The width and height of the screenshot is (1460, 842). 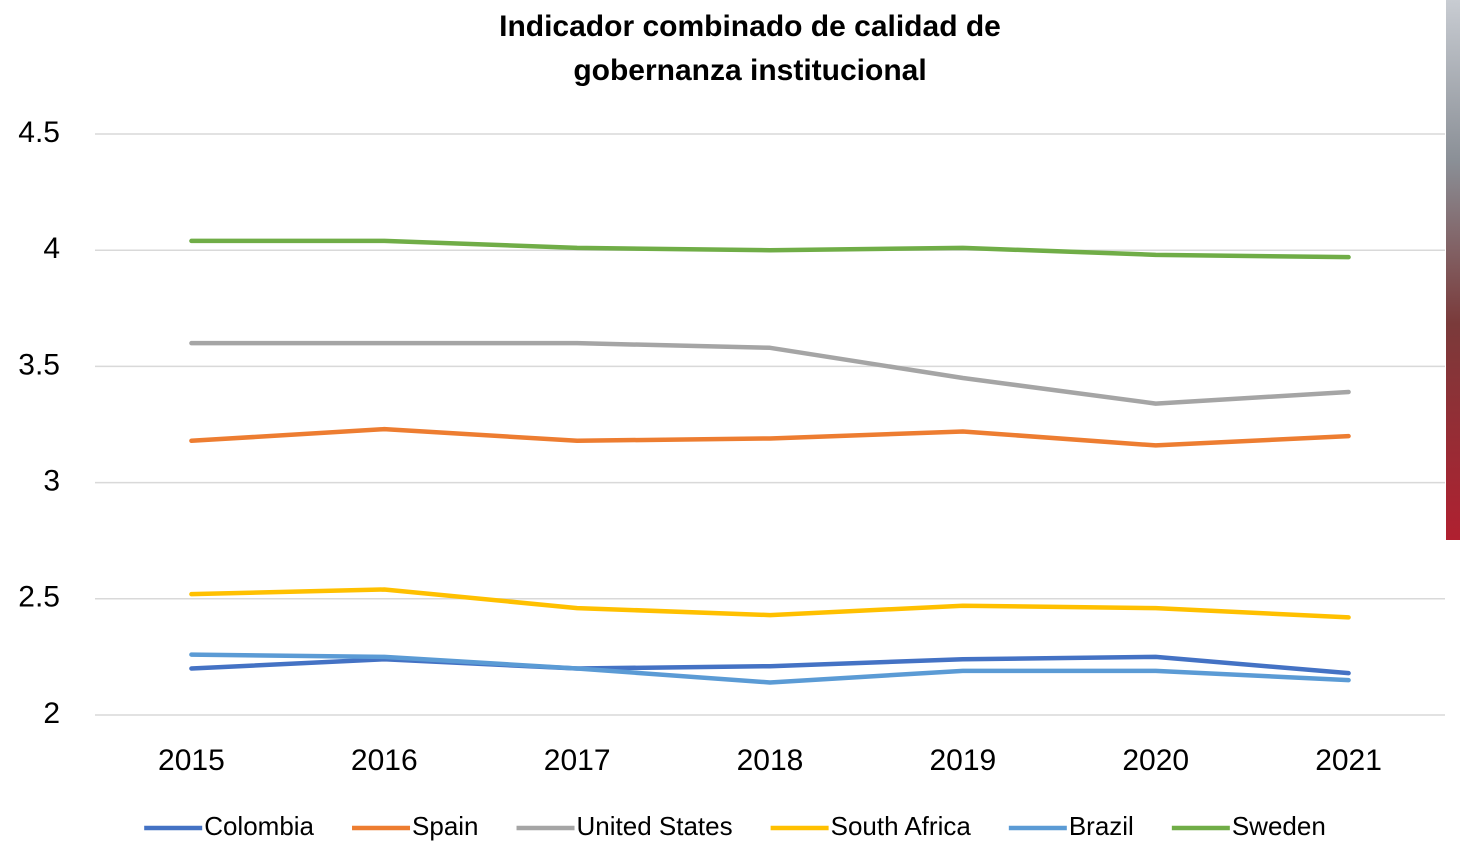 I want to click on x-tick-label: 2017, so click(x=577, y=760).